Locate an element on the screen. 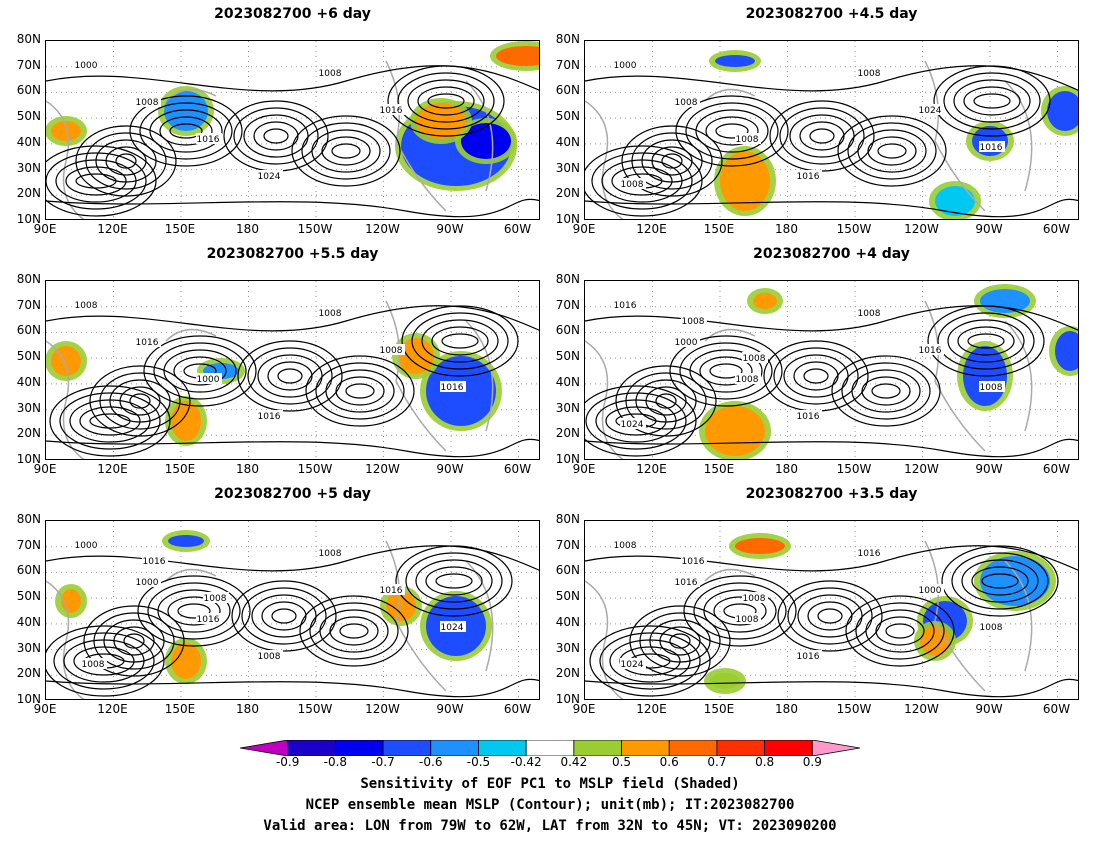  colorbar-label: -0.42 is located at coordinates (526, 762).